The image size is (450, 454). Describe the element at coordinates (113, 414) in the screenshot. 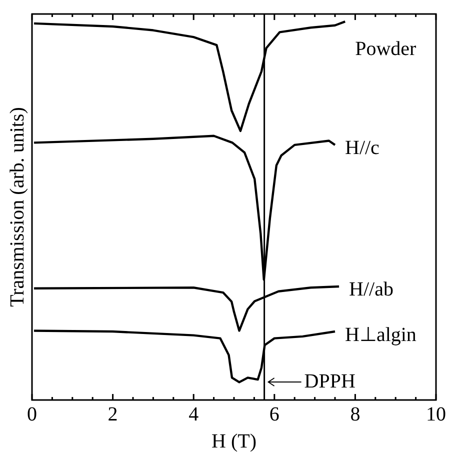

I see `x-tick-label: 2` at that location.